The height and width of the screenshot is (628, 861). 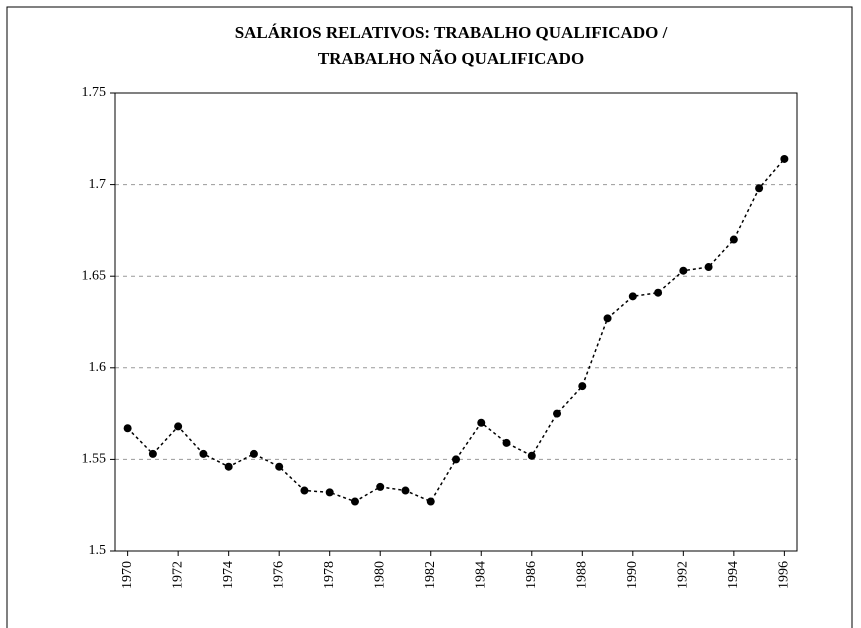 What do you see at coordinates (632, 575) in the screenshot?
I see `x-tick-label: 1990` at bounding box center [632, 575].